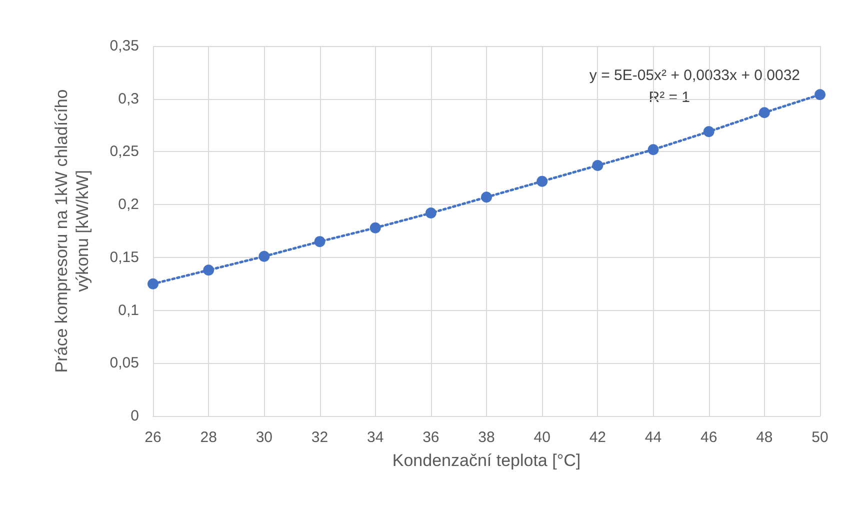  What do you see at coordinates (486, 460) in the screenshot?
I see `x-axis-title: Kondenzační teplota [°C]` at bounding box center [486, 460].